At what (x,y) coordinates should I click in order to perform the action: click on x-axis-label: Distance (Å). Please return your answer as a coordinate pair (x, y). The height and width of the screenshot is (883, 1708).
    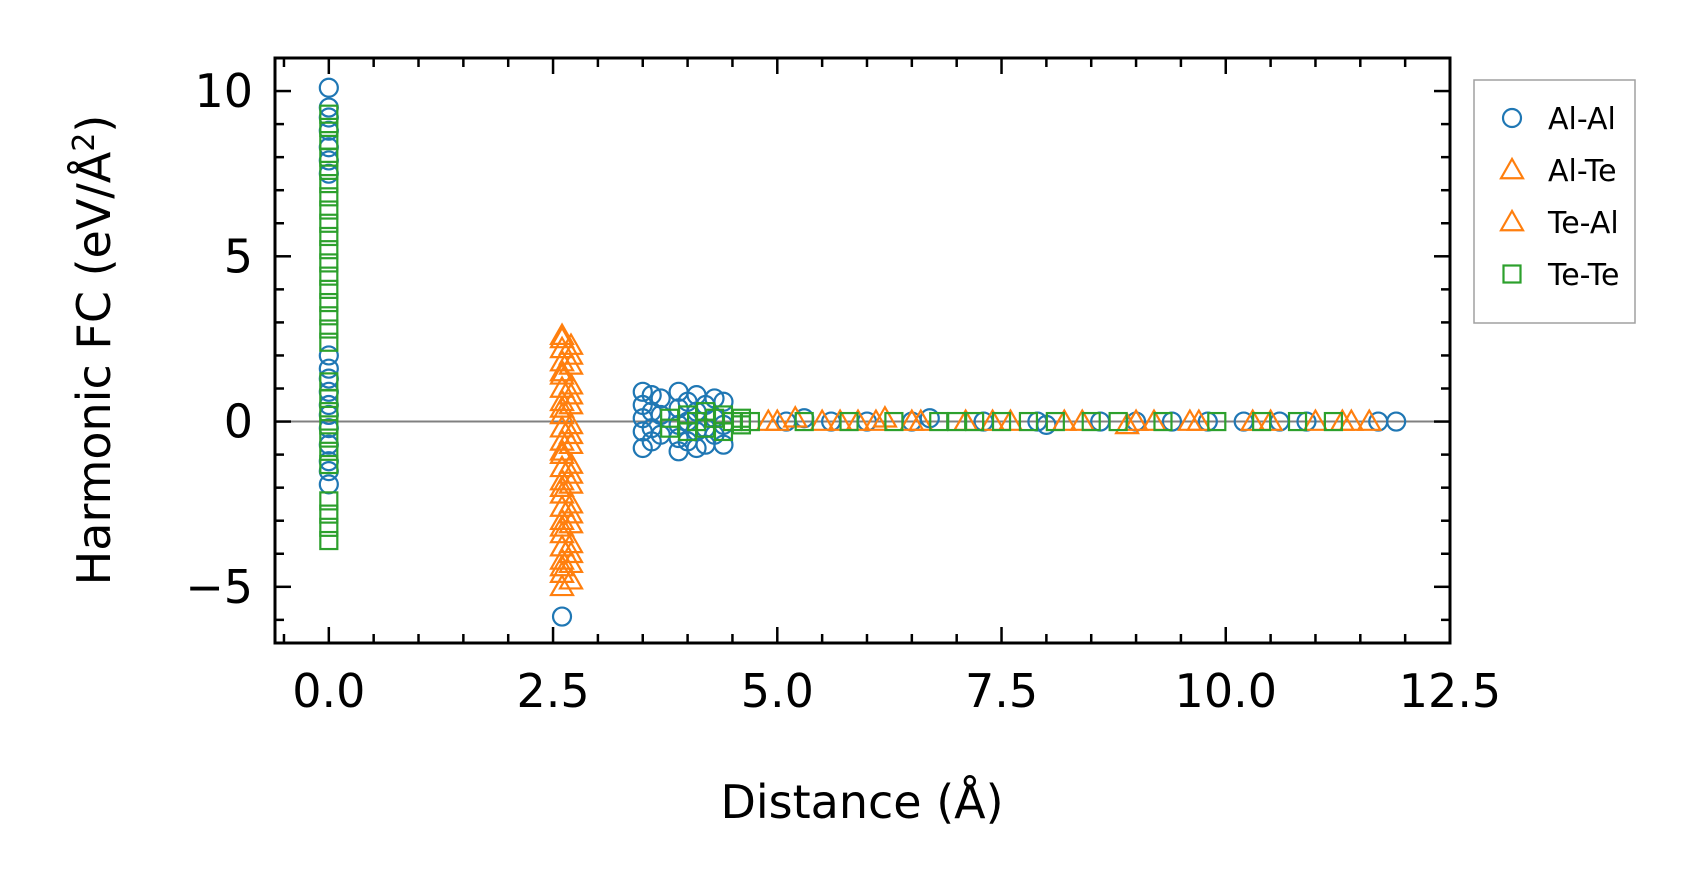
    Looking at the image, I should click on (861, 802).